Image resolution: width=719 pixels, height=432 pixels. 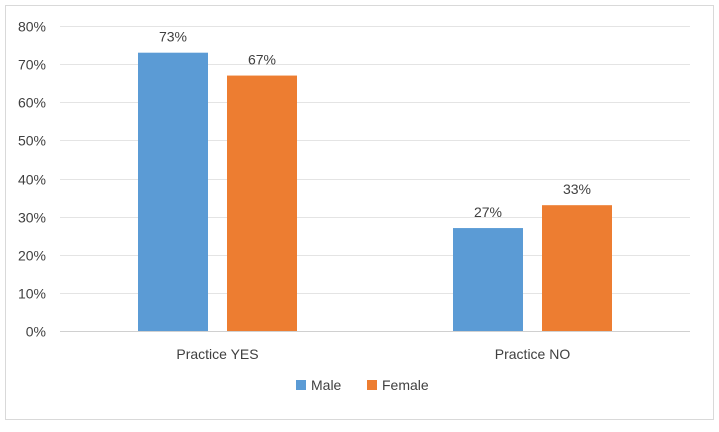 What do you see at coordinates (32, 65) in the screenshot?
I see `y-tick-label: 70%` at bounding box center [32, 65].